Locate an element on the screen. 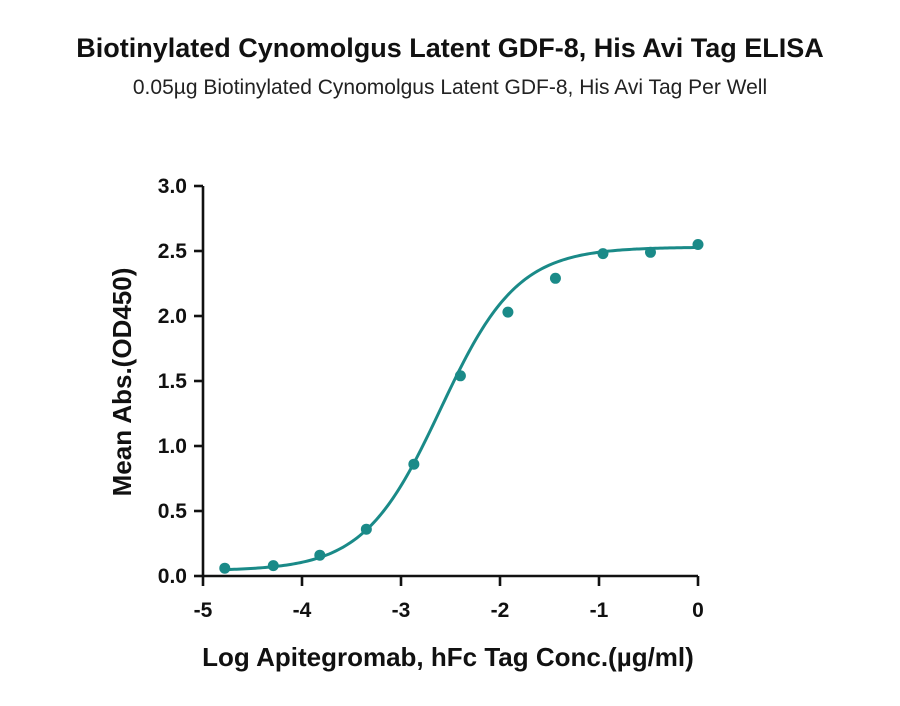 The height and width of the screenshot is (706, 900). y-tick-label: 0.0 is located at coordinates (172, 576).